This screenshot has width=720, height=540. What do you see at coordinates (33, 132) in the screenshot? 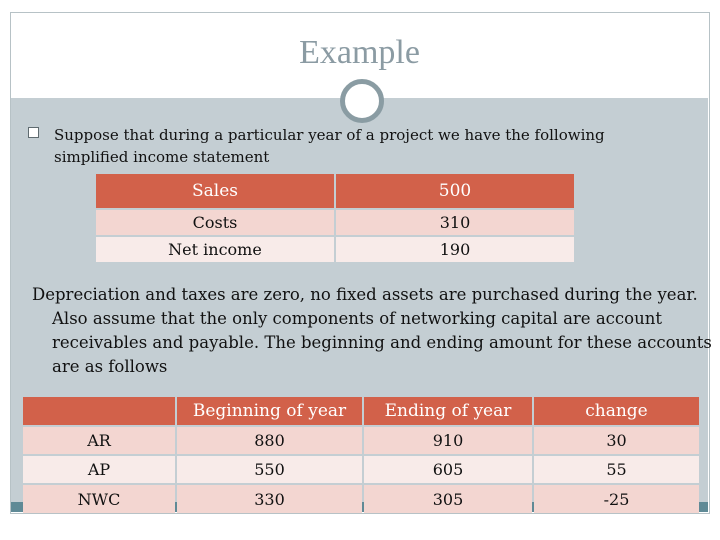
I see `bullet-square-icon` at bounding box center [33, 132].